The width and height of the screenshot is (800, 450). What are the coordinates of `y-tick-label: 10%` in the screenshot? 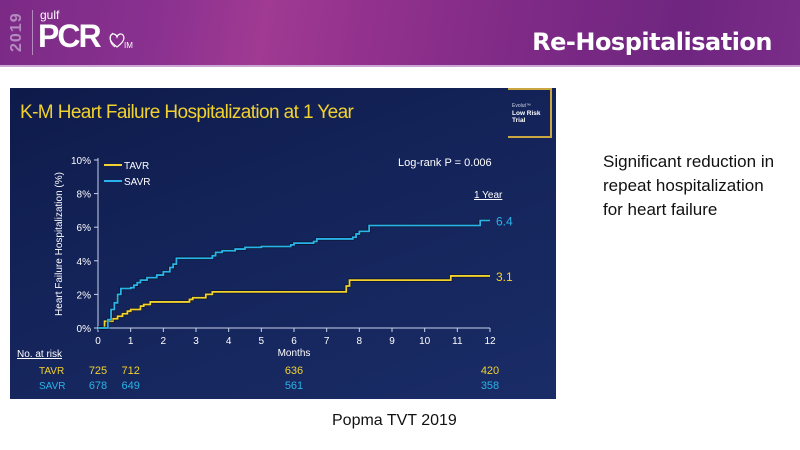 It's located at (81, 161).